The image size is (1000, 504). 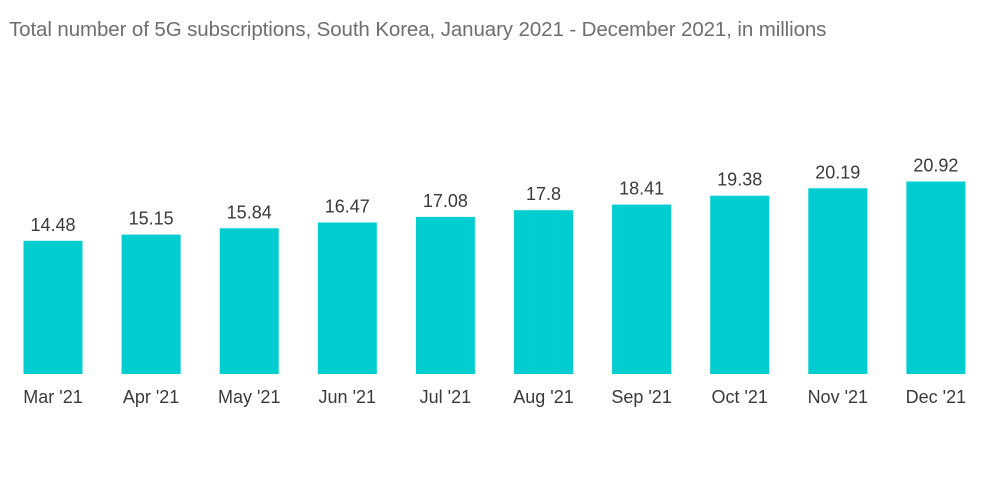 What do you see at coordinates (641, 397) in the screenshot?
I see `x-tick-label: Sep '21` at bounding box center [641, 397].